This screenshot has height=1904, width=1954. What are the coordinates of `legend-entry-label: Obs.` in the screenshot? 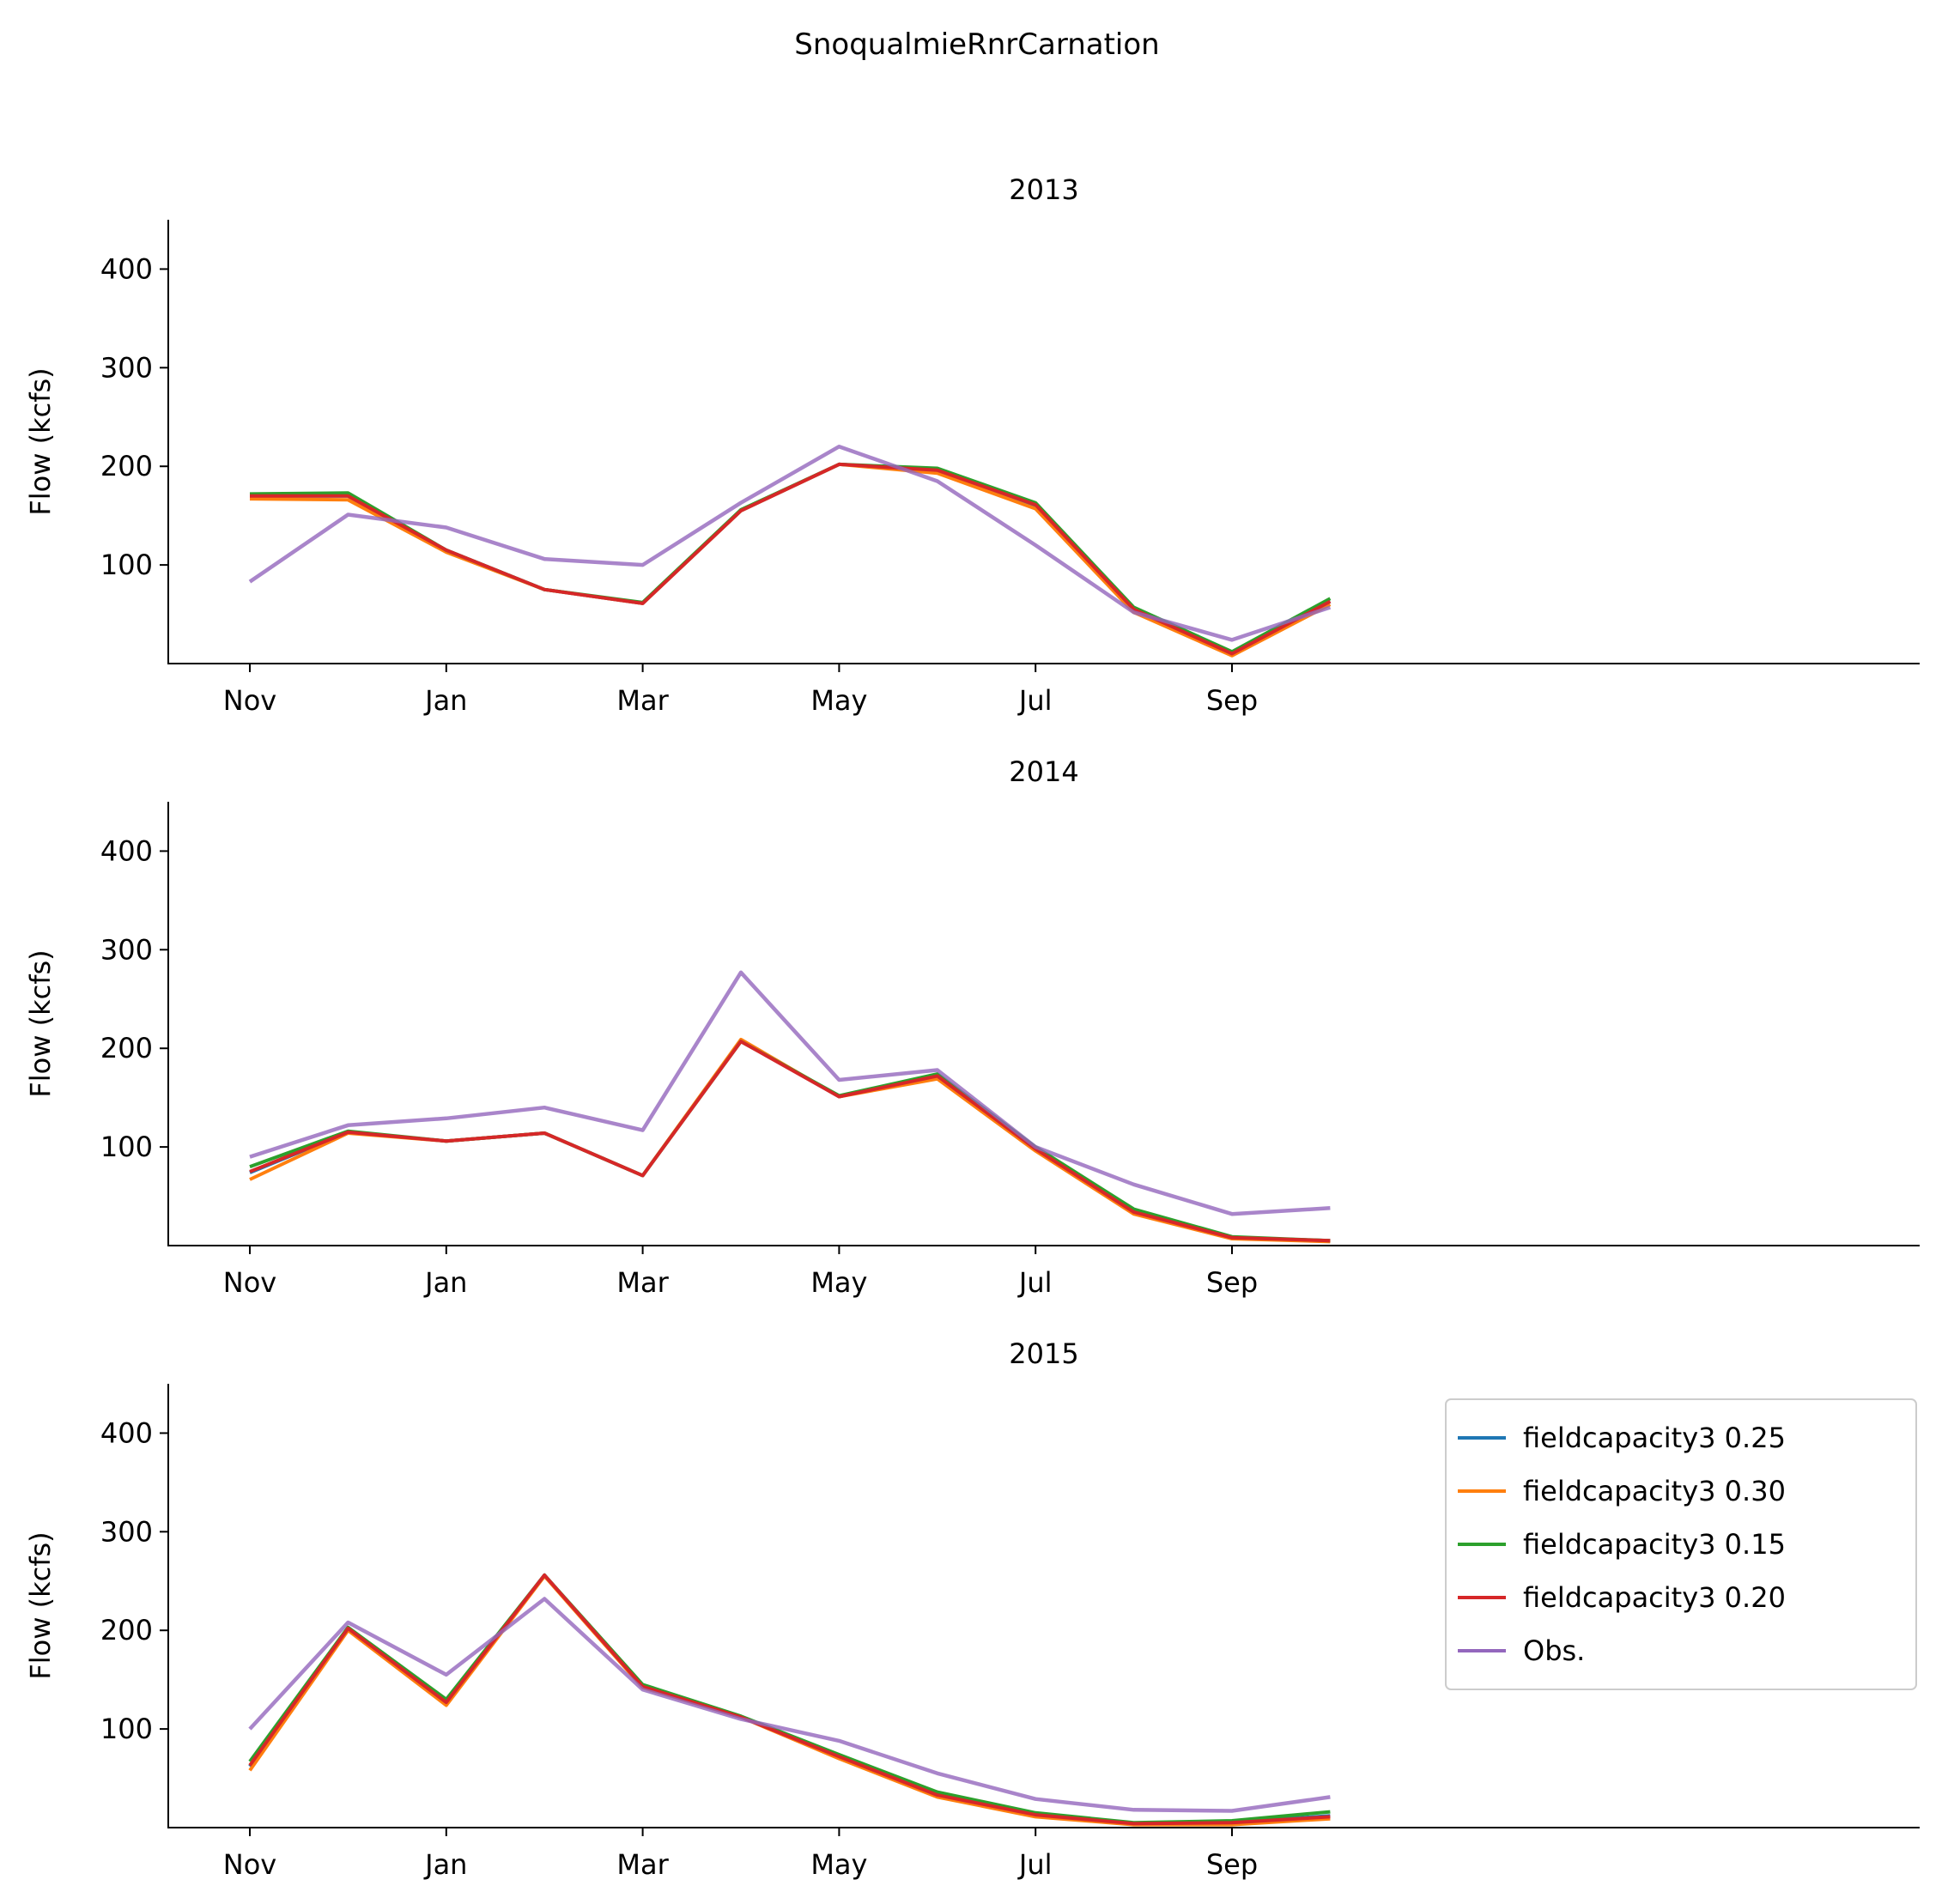 It's located at (1554, 1651).